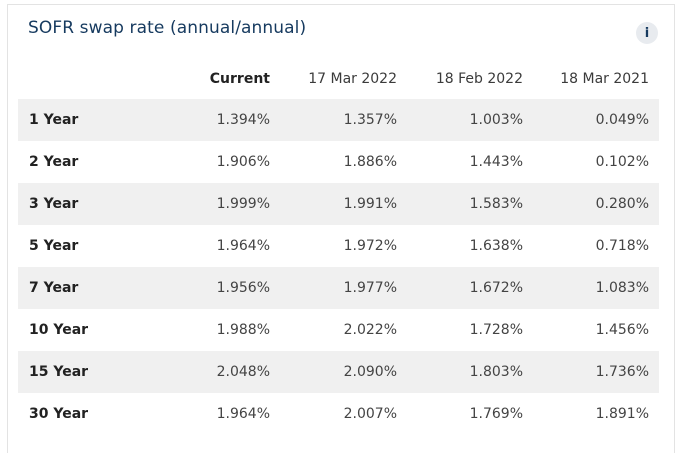 This screenshot has height=453, width=676. Describe the element at coordinates (167, 28) in the screenshot. I see `card-title: SOFR swap rate (annual/annual)` at that location.